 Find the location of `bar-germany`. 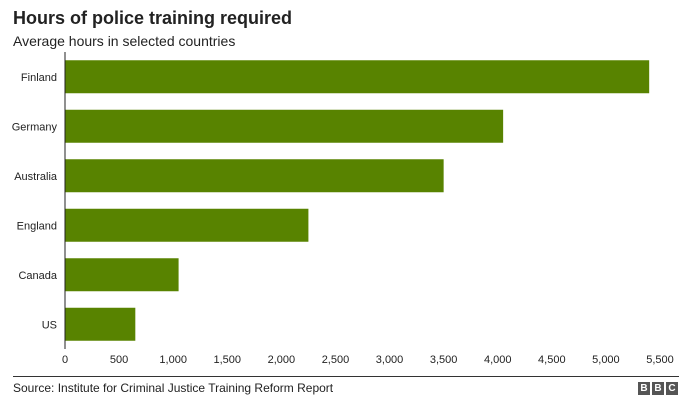

bar-germany is located at coordinates (284, 126).